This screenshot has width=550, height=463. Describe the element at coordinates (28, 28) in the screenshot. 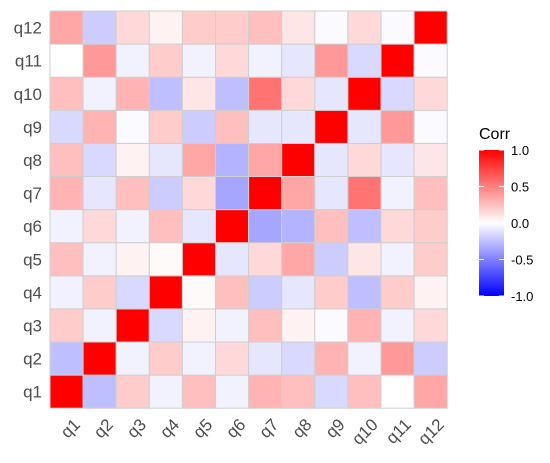

I see `y-tick-label: q12` at that location.